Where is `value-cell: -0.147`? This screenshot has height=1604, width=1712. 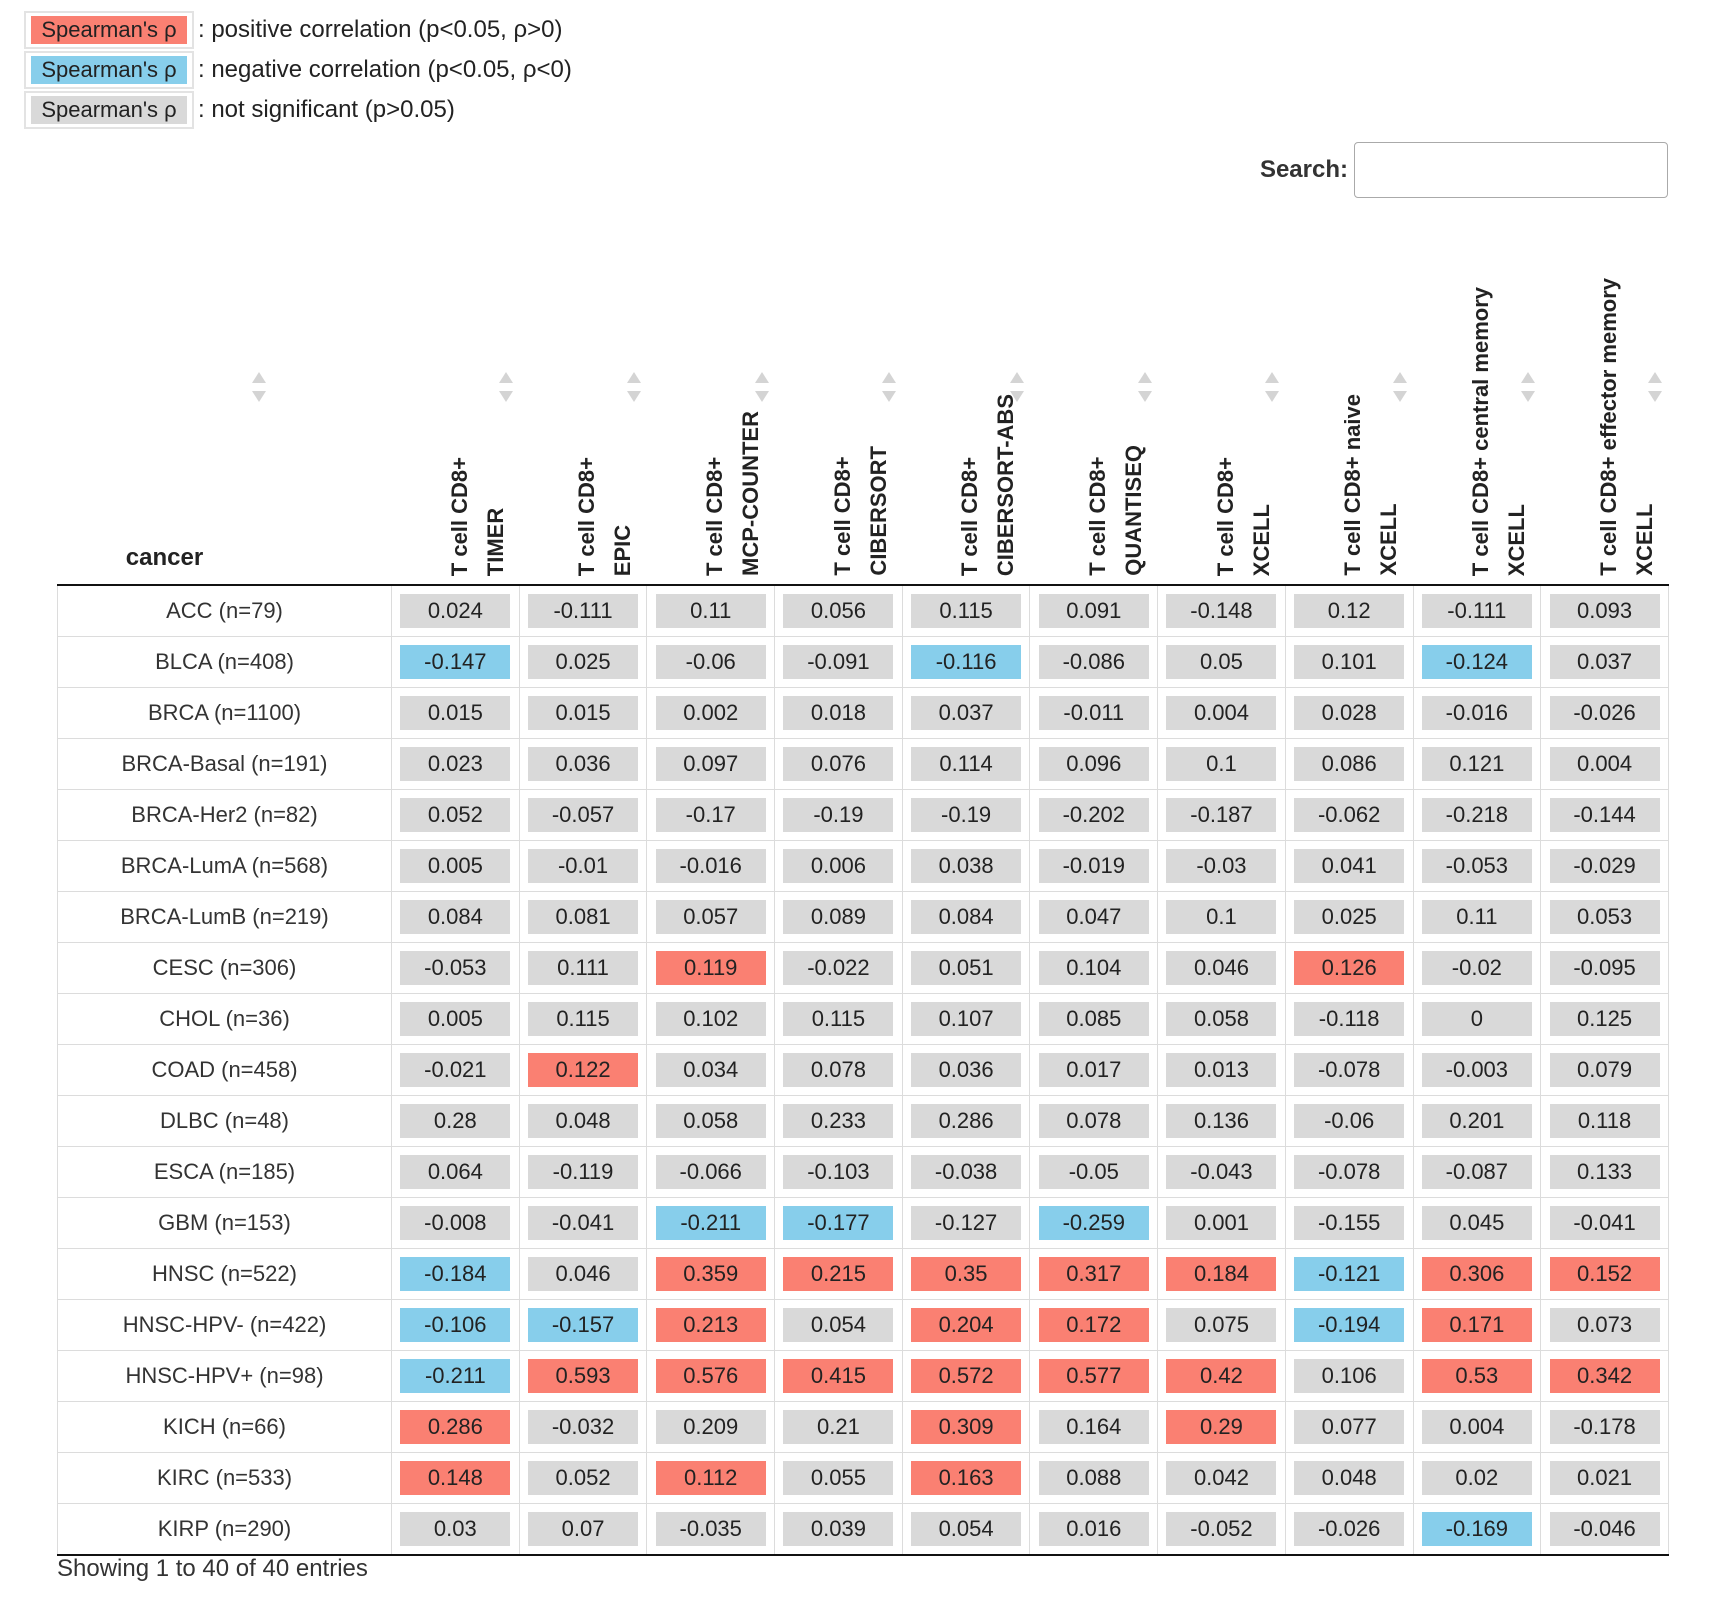 value-cell: -0.147 is located at coordinates (455, 662).